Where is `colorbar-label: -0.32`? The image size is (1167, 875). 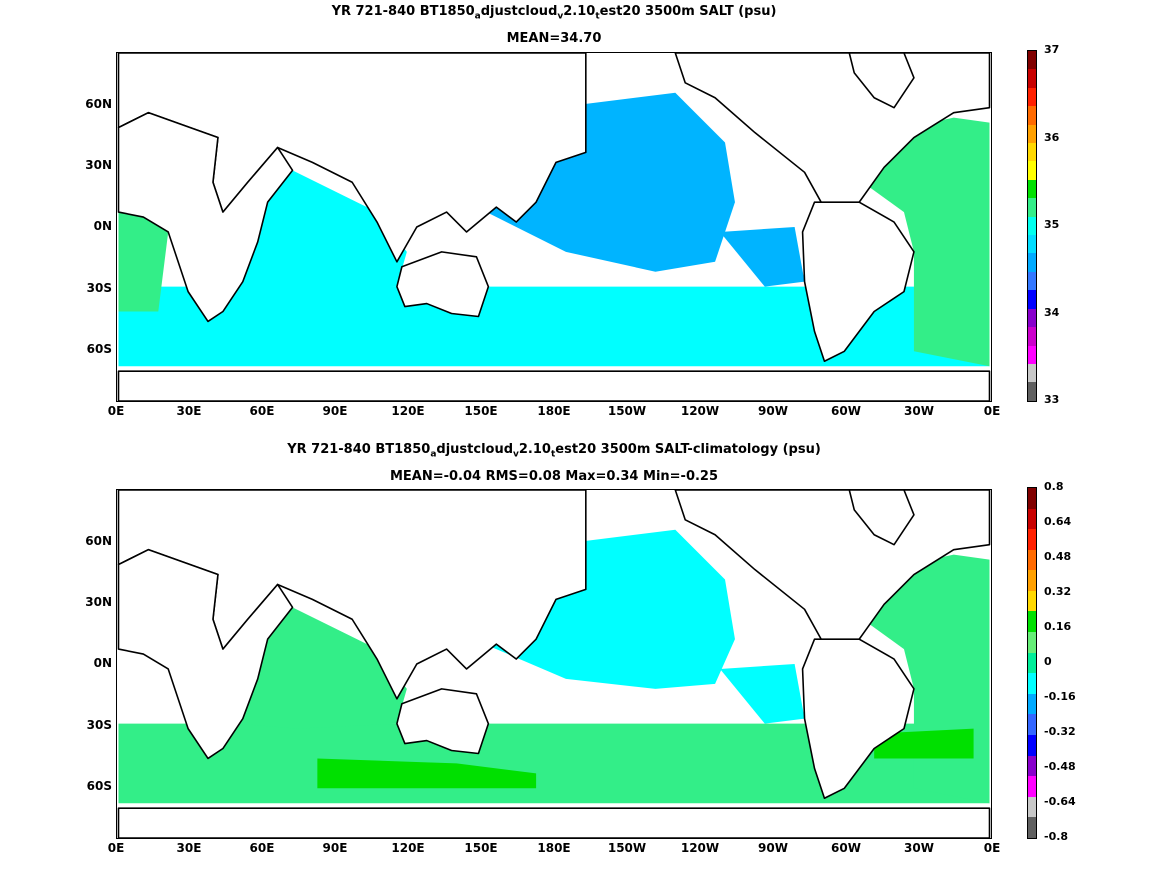 colorbar-label: -0.32 is located at coordinates (1060, 731).